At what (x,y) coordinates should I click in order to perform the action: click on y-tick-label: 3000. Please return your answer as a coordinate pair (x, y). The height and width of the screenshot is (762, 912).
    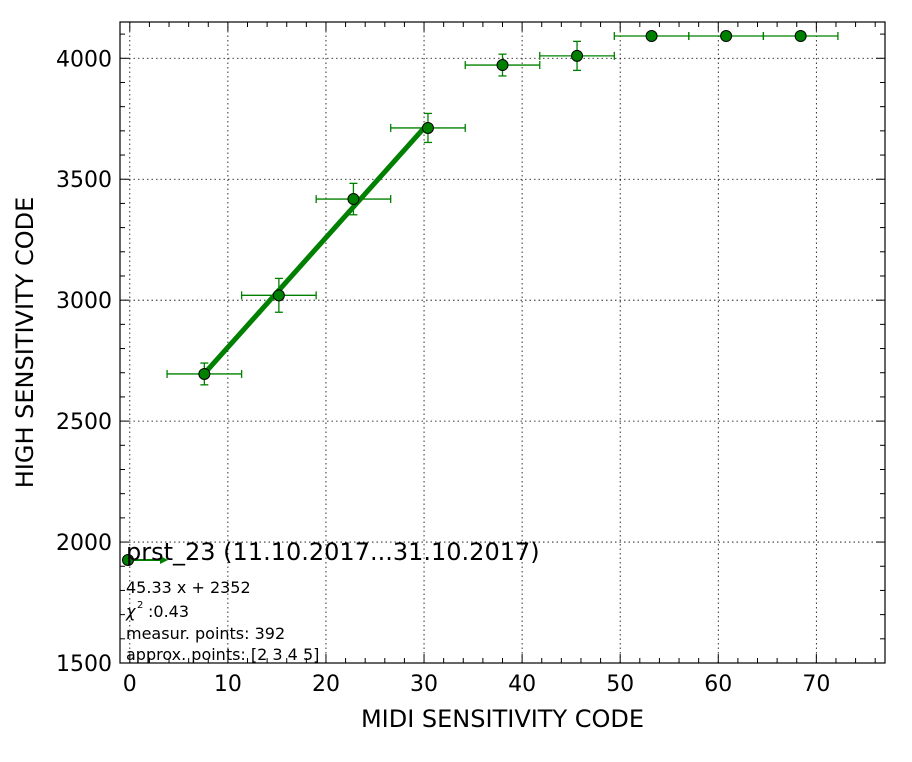
    Looking at the image, I should click on (84, 301).